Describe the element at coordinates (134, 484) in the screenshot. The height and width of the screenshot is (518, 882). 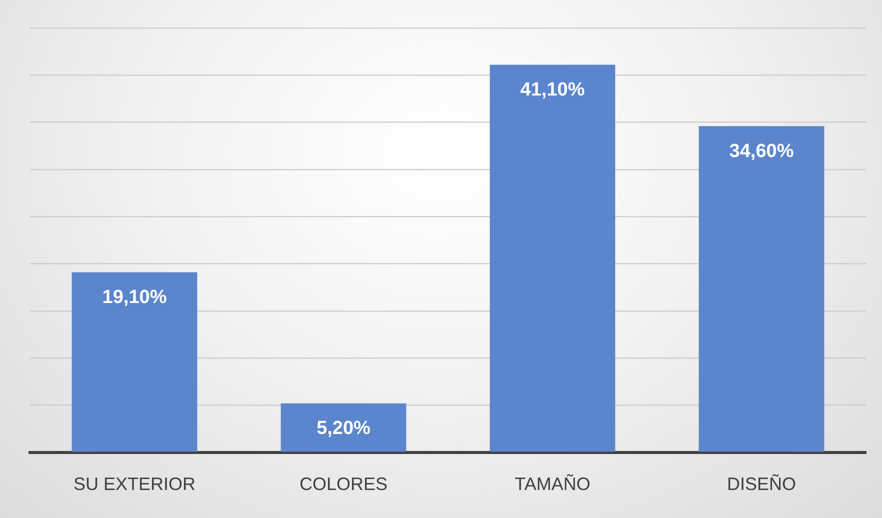
I see `x-tick-label: SU EXTERIOR` at that location.